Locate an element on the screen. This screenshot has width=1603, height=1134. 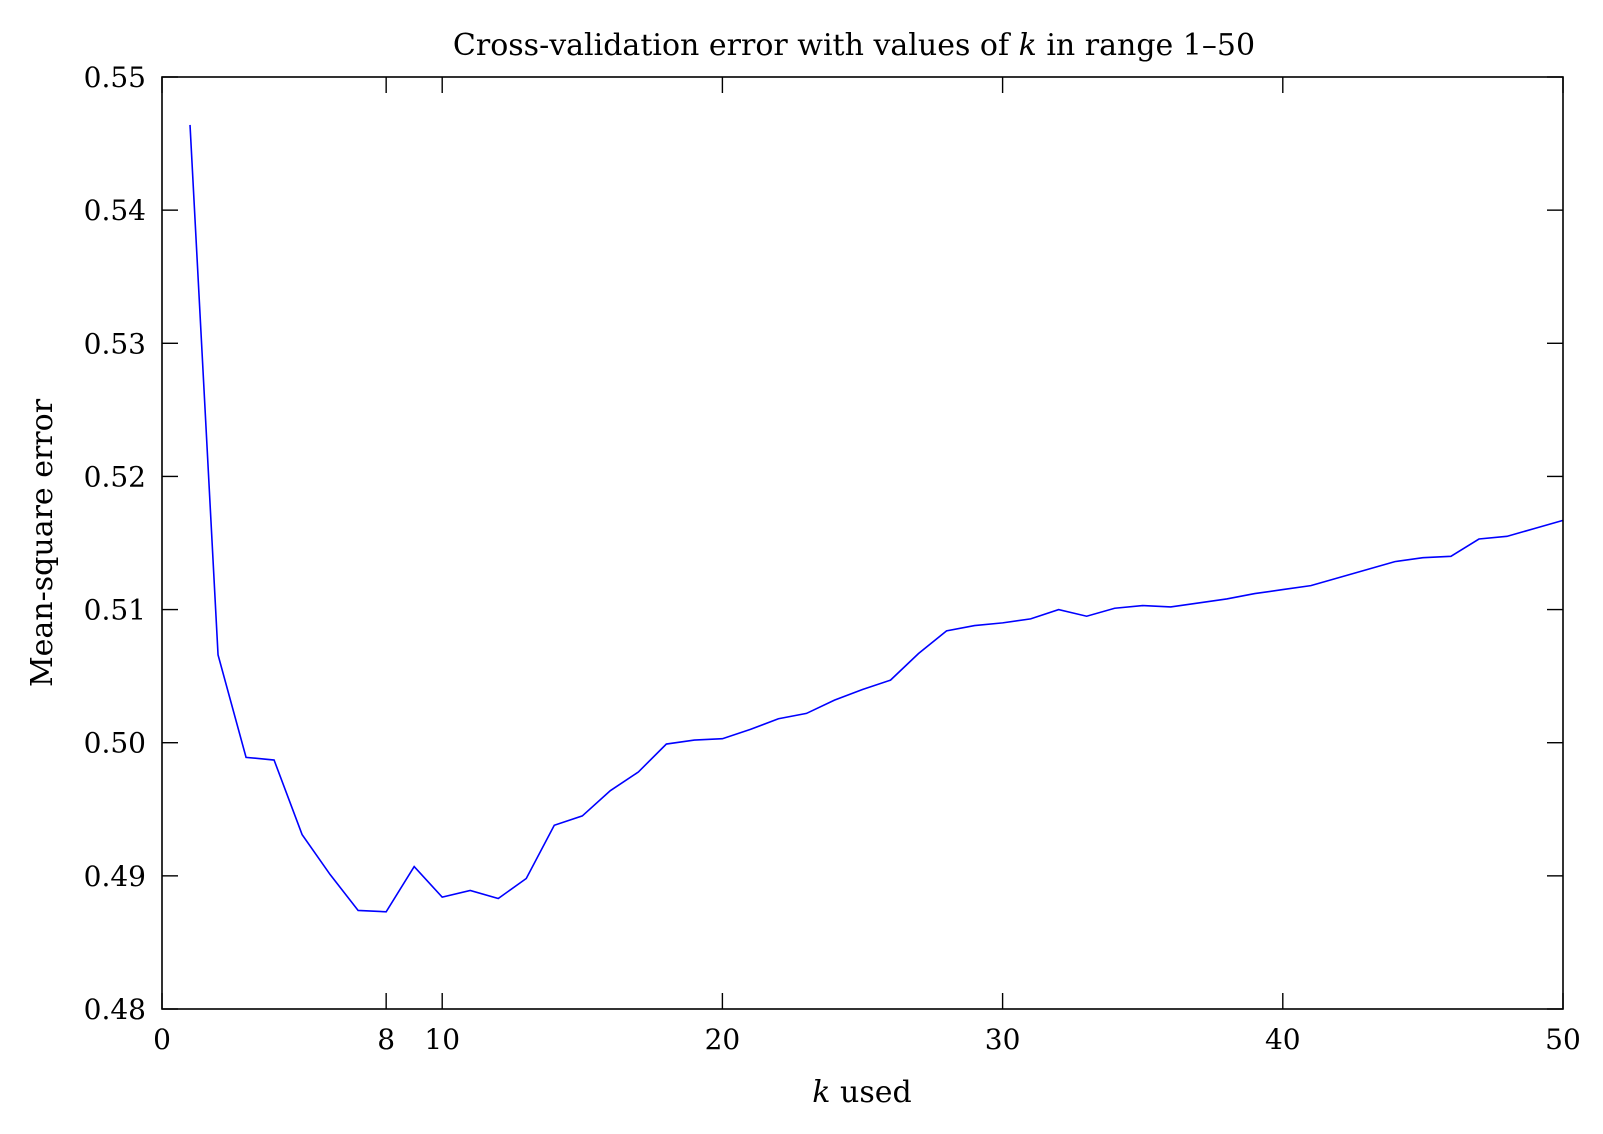
y-tick-label: 0.49 is located at coordinates (115, 876).